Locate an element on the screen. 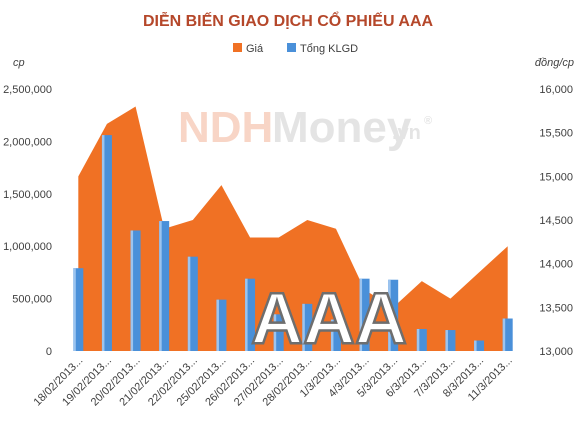  right-axis-tick-label: 13,000 is located at coordinates (556, 352).